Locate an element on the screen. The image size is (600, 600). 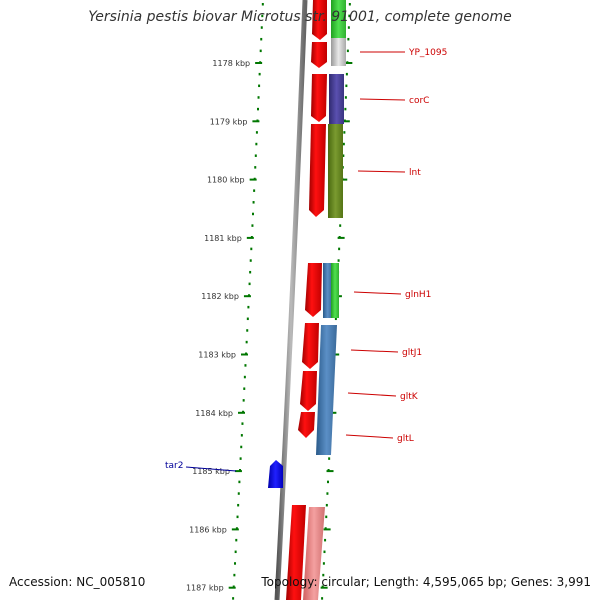
scale-tick-label: 1184 kbp is located at coordinates (214, 413).